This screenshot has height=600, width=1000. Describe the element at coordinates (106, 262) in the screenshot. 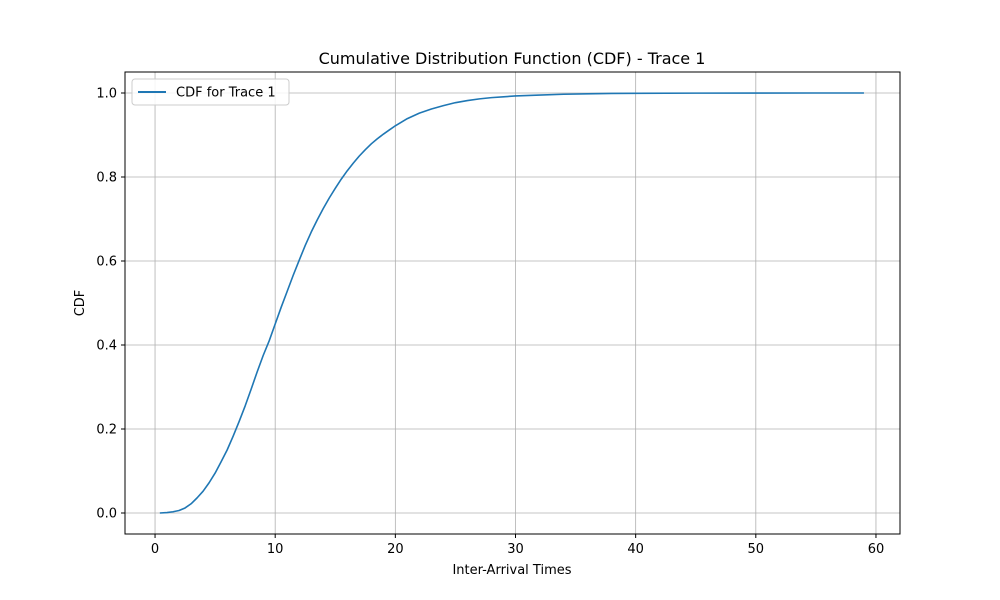

I see `y-tick-label: 0.6` at that location.